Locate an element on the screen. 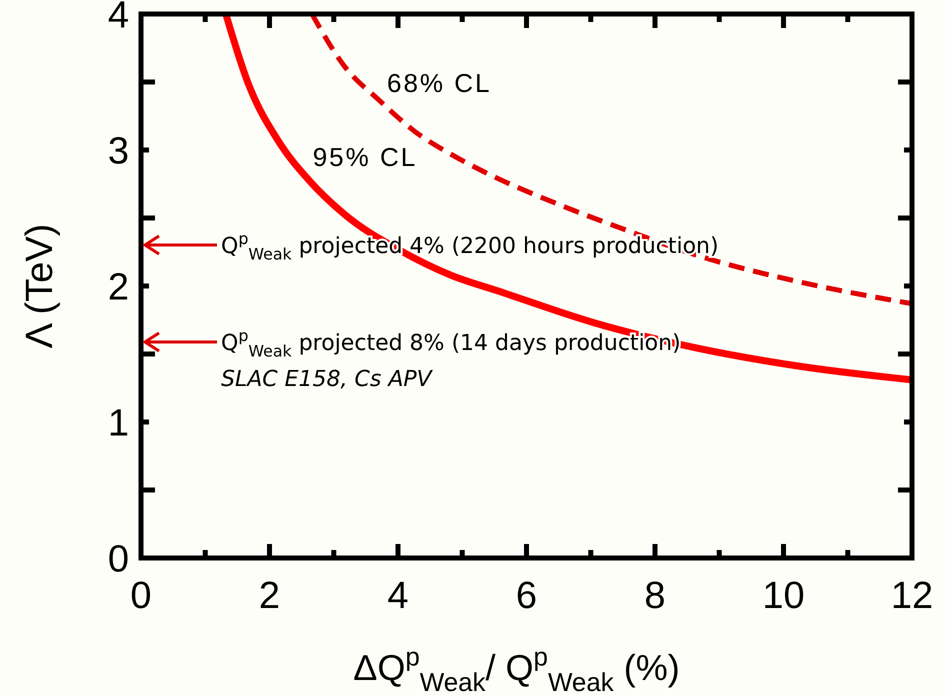 This screenshot has width=945, height=695. y-tick-label: 3 is located at coordinates (118, 151).